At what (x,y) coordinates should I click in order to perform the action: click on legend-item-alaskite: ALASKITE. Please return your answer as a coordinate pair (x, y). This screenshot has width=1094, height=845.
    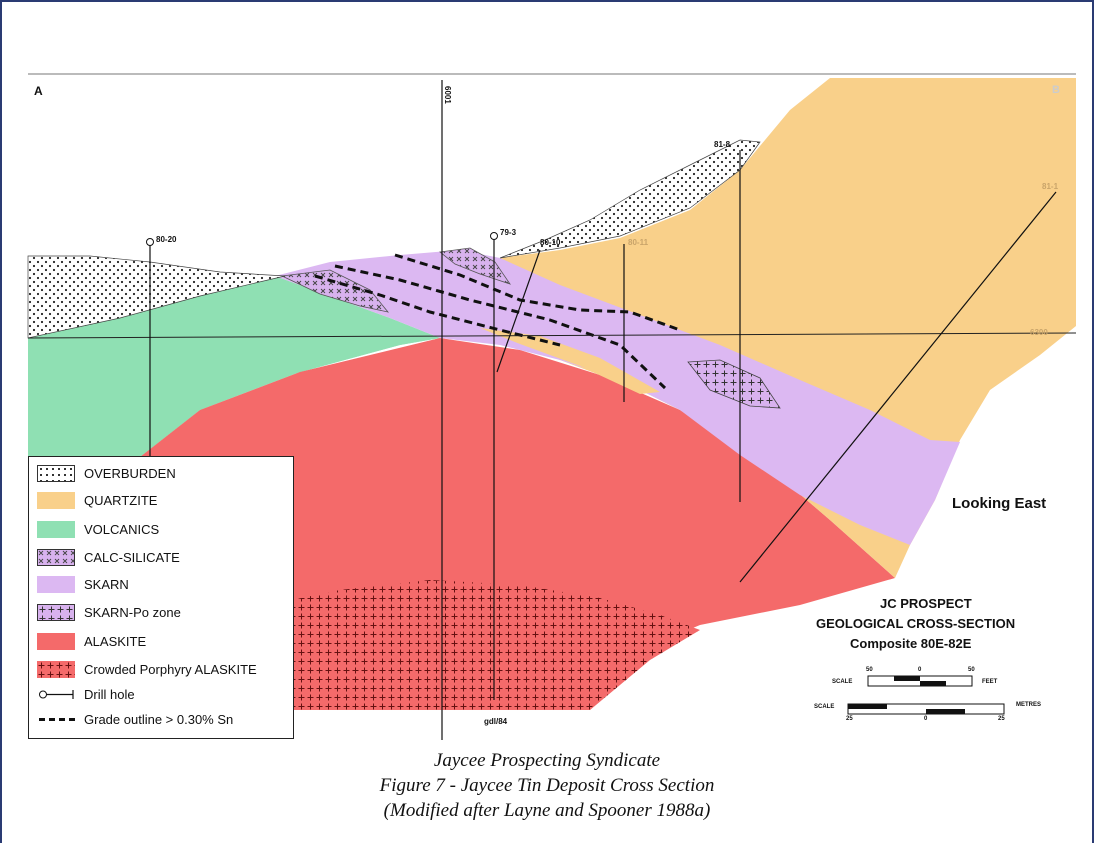
    Looking at the image, I should click on (91, 641).